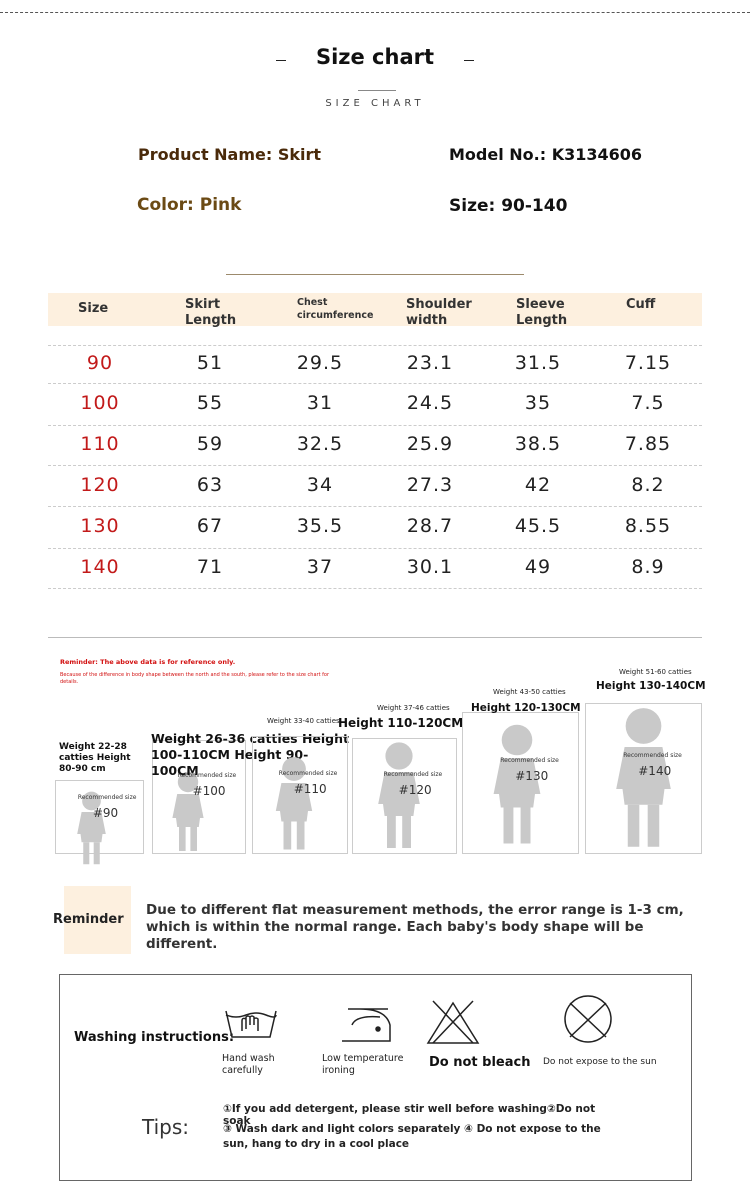 This screenshot has width=750, height=1197. I want to click on table-cell: 42, so click(538, 484).